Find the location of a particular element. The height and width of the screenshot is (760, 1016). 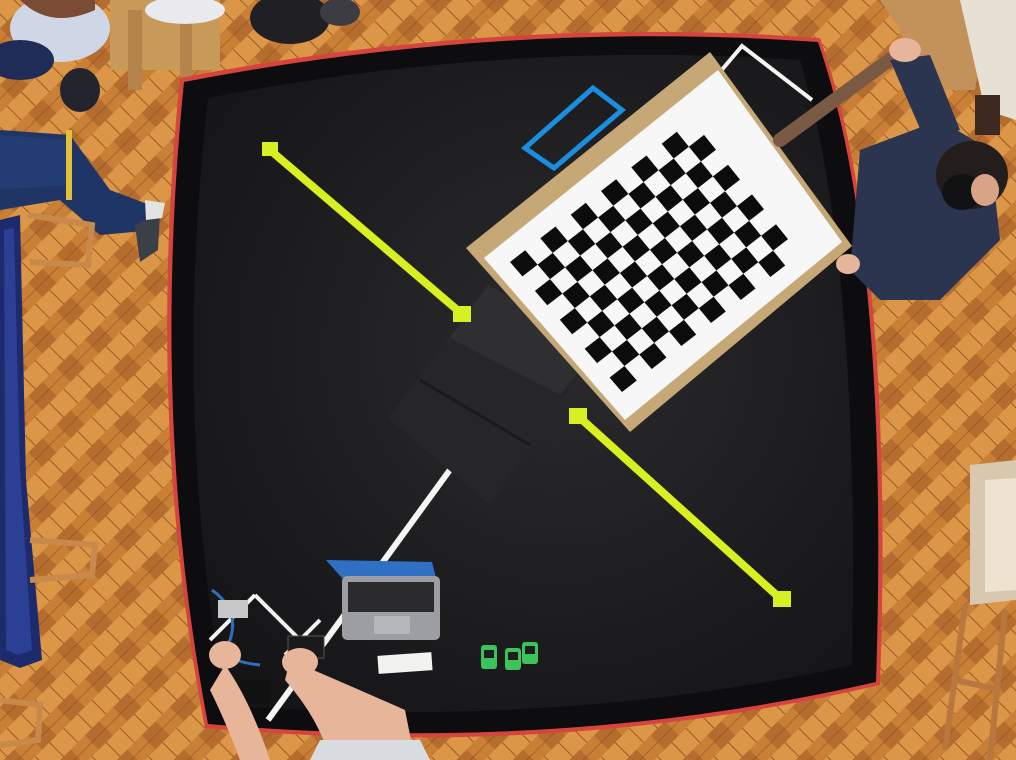

laptop-trackpad is located at coordinates (392, 625).